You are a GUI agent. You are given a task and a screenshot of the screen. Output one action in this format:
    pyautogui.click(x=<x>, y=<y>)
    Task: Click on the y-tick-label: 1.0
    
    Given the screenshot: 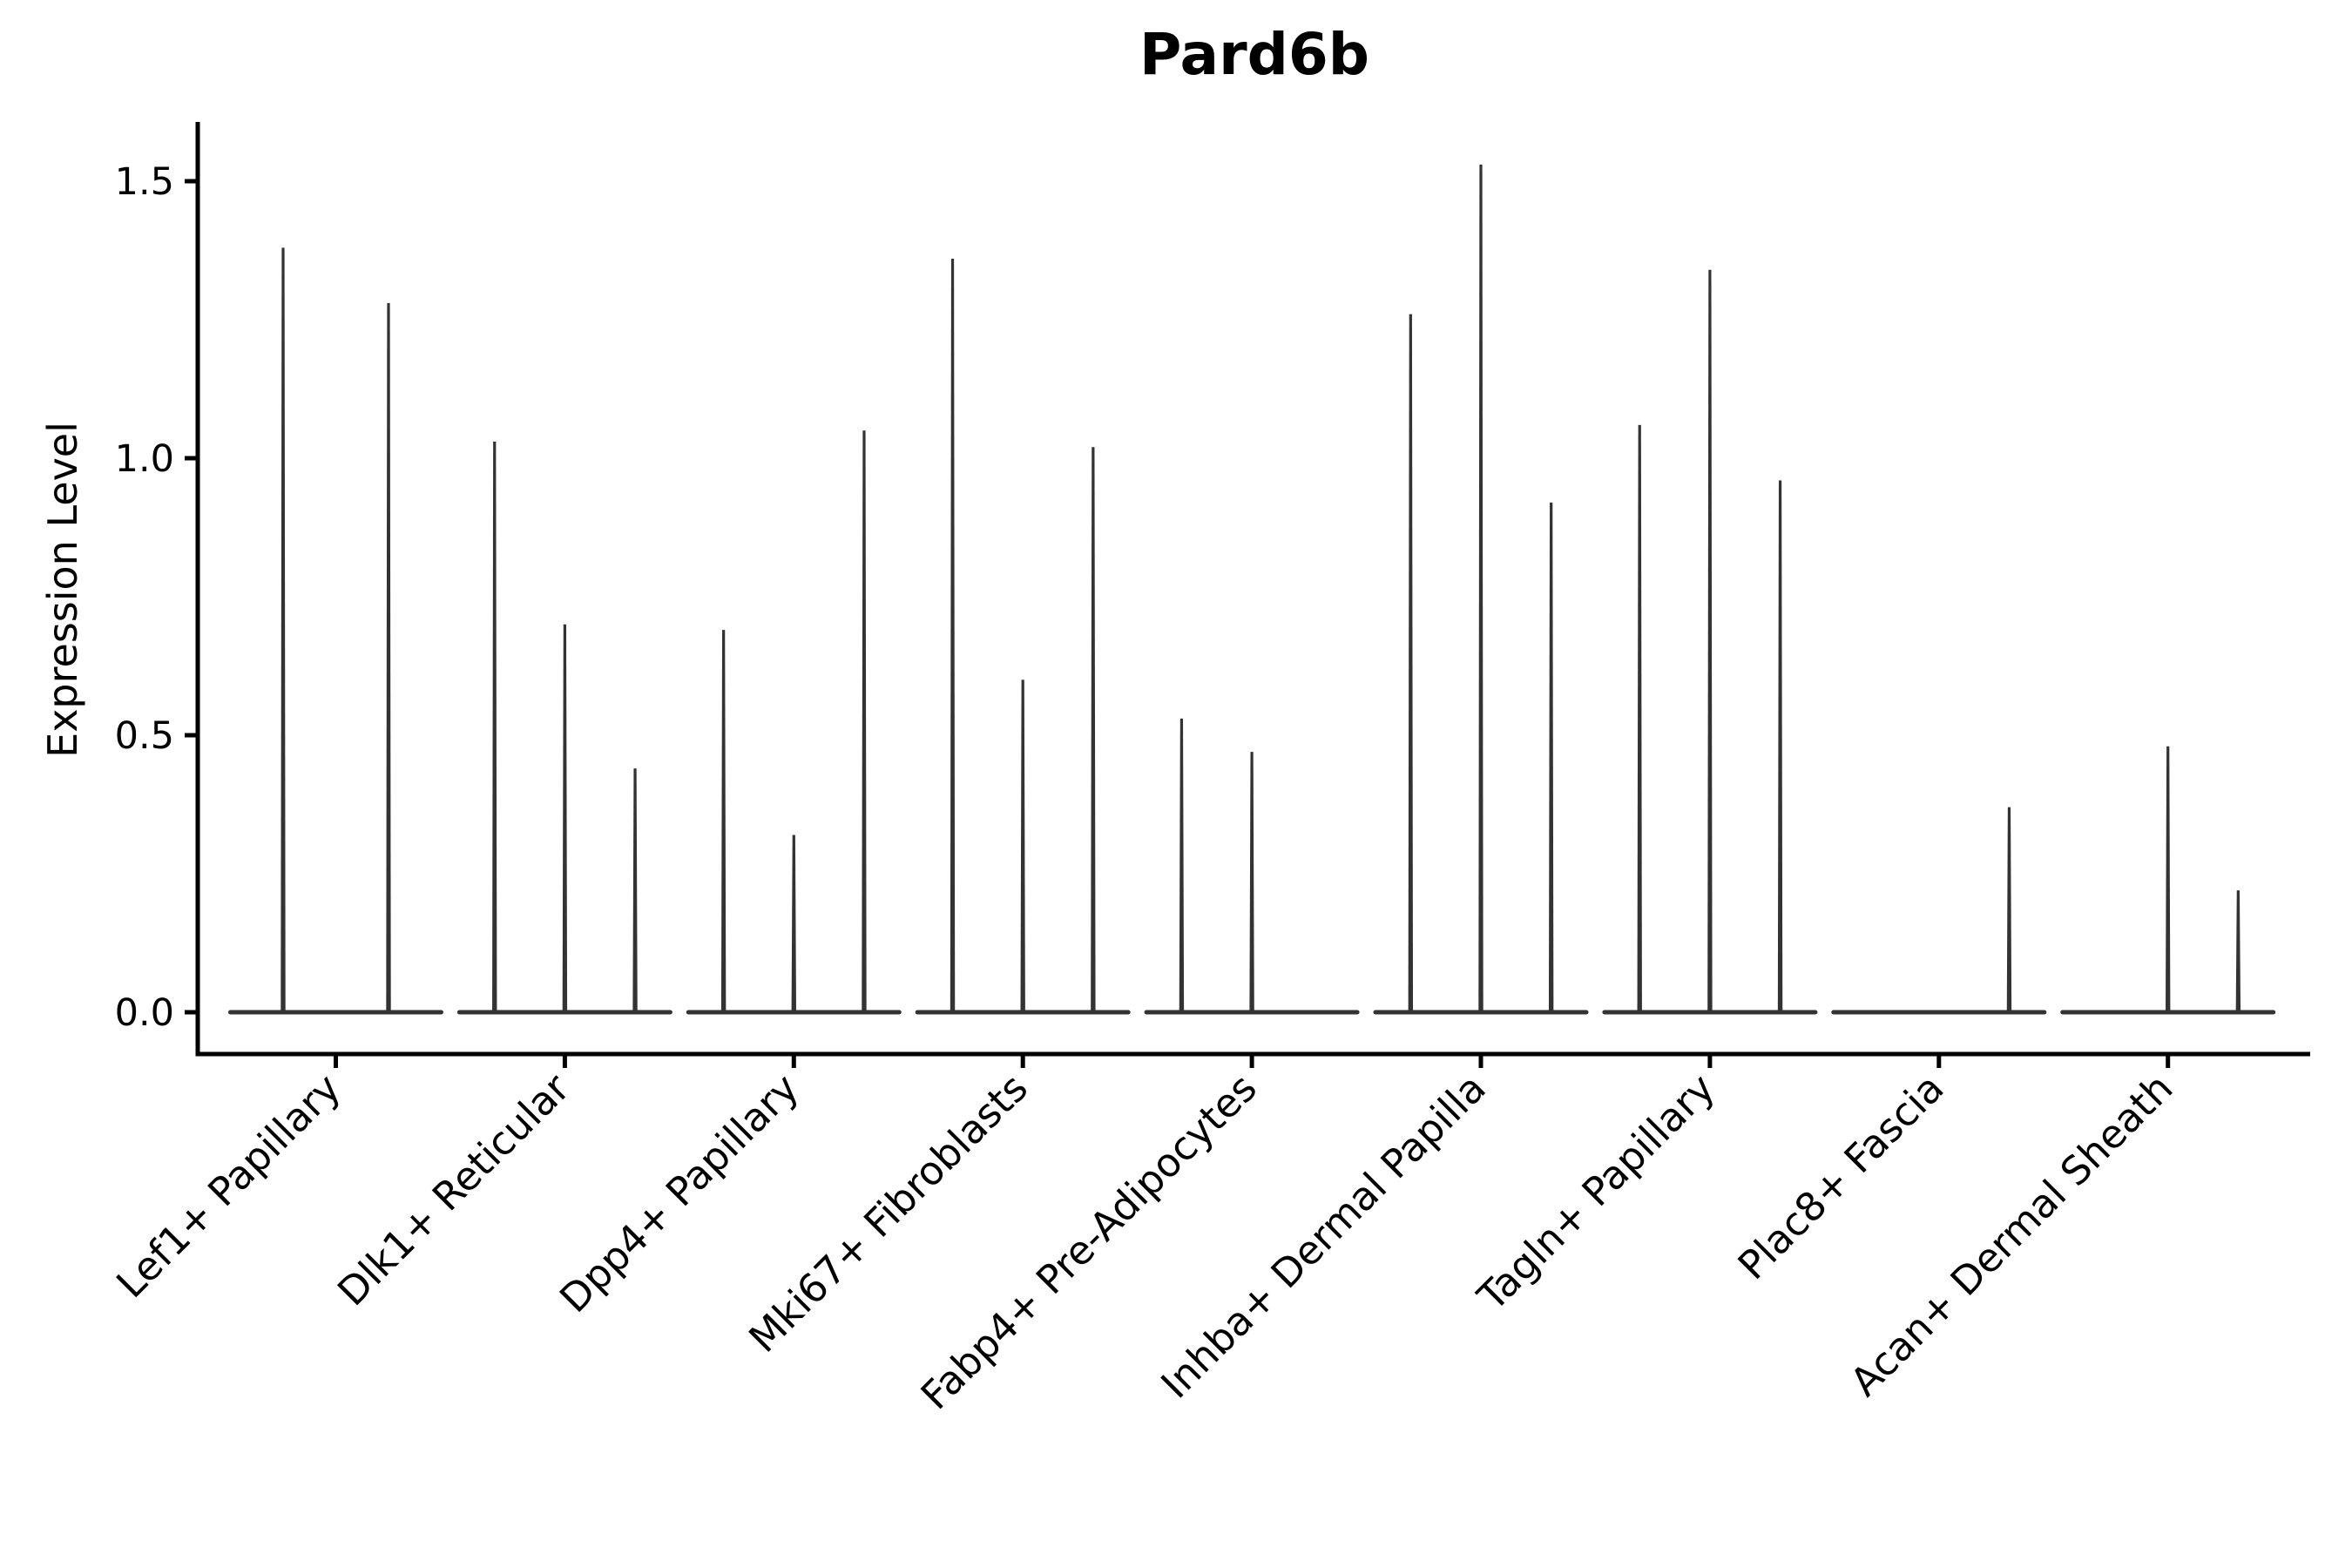 What is the action you would take?
    pyautogui.click(x=145, y=459)
    